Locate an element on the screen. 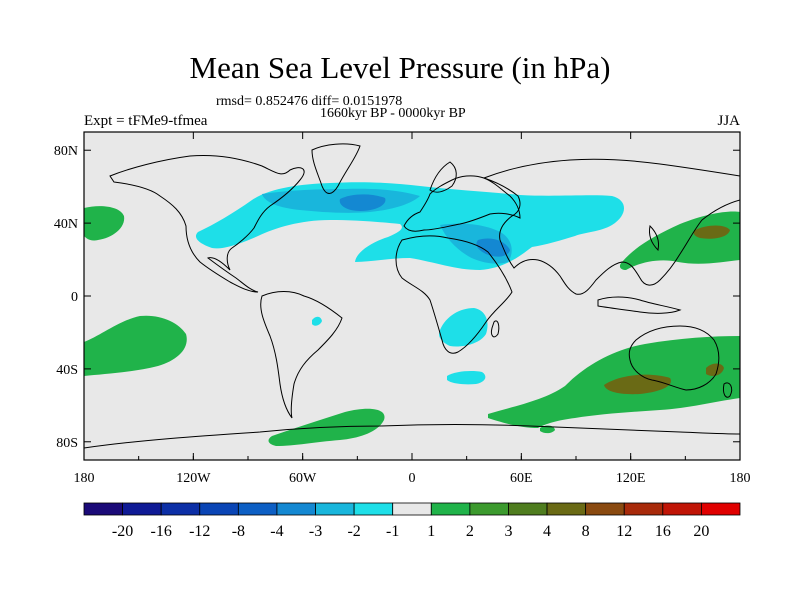 The height and width of the screenshot is (600, 800). map-title: Mean Sea Level Pressure (in hPa) is located at coordinates (400, 67).